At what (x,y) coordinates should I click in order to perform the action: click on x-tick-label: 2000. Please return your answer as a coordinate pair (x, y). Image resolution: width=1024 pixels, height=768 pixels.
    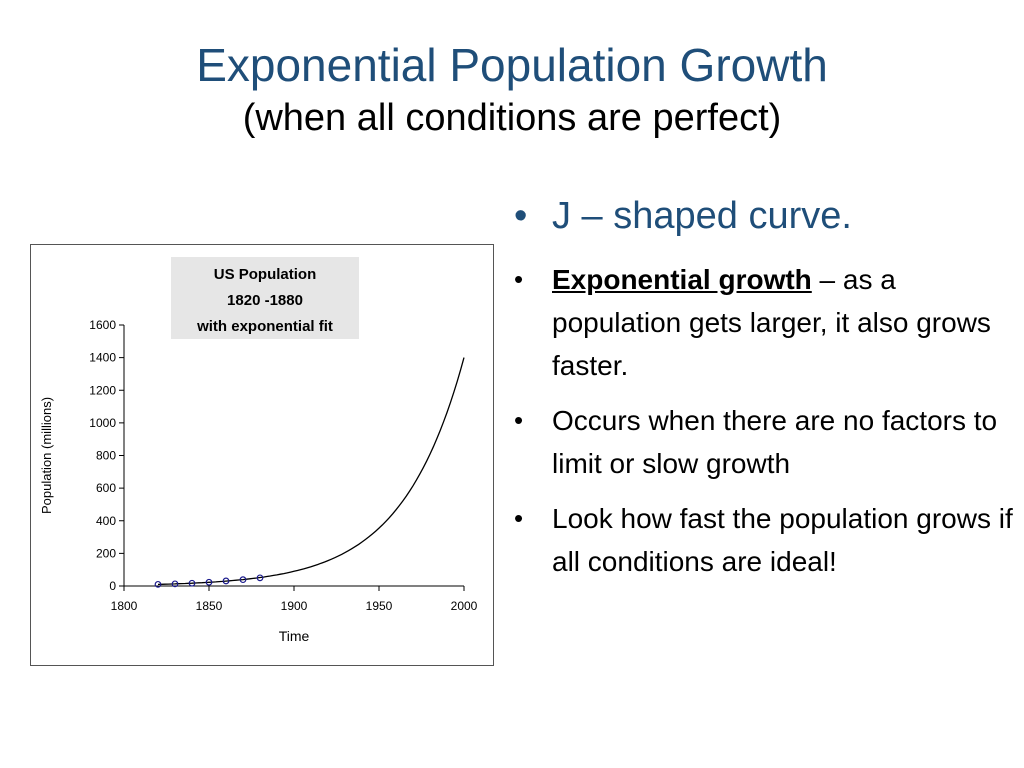
    Looking at the image, I should click on (464, 606).